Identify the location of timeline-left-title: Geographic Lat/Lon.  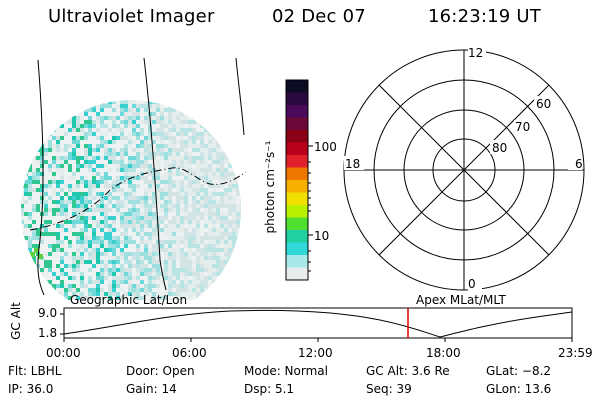
(129, 300).